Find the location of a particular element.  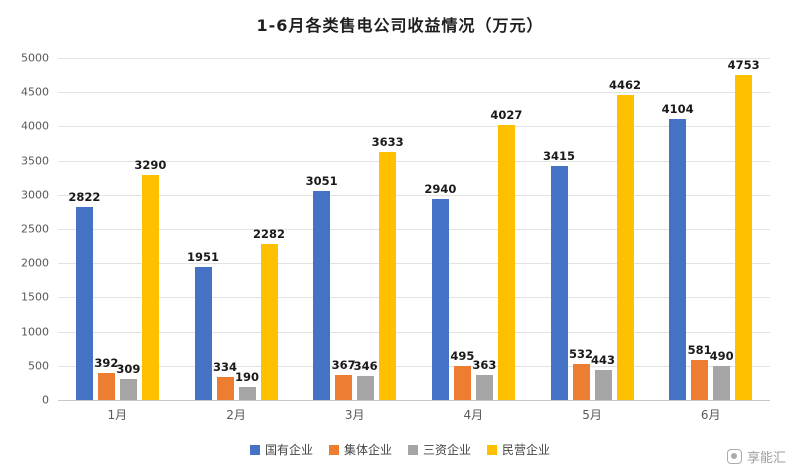

y-tick-label: 3500 is located at coordinates (35, 161).